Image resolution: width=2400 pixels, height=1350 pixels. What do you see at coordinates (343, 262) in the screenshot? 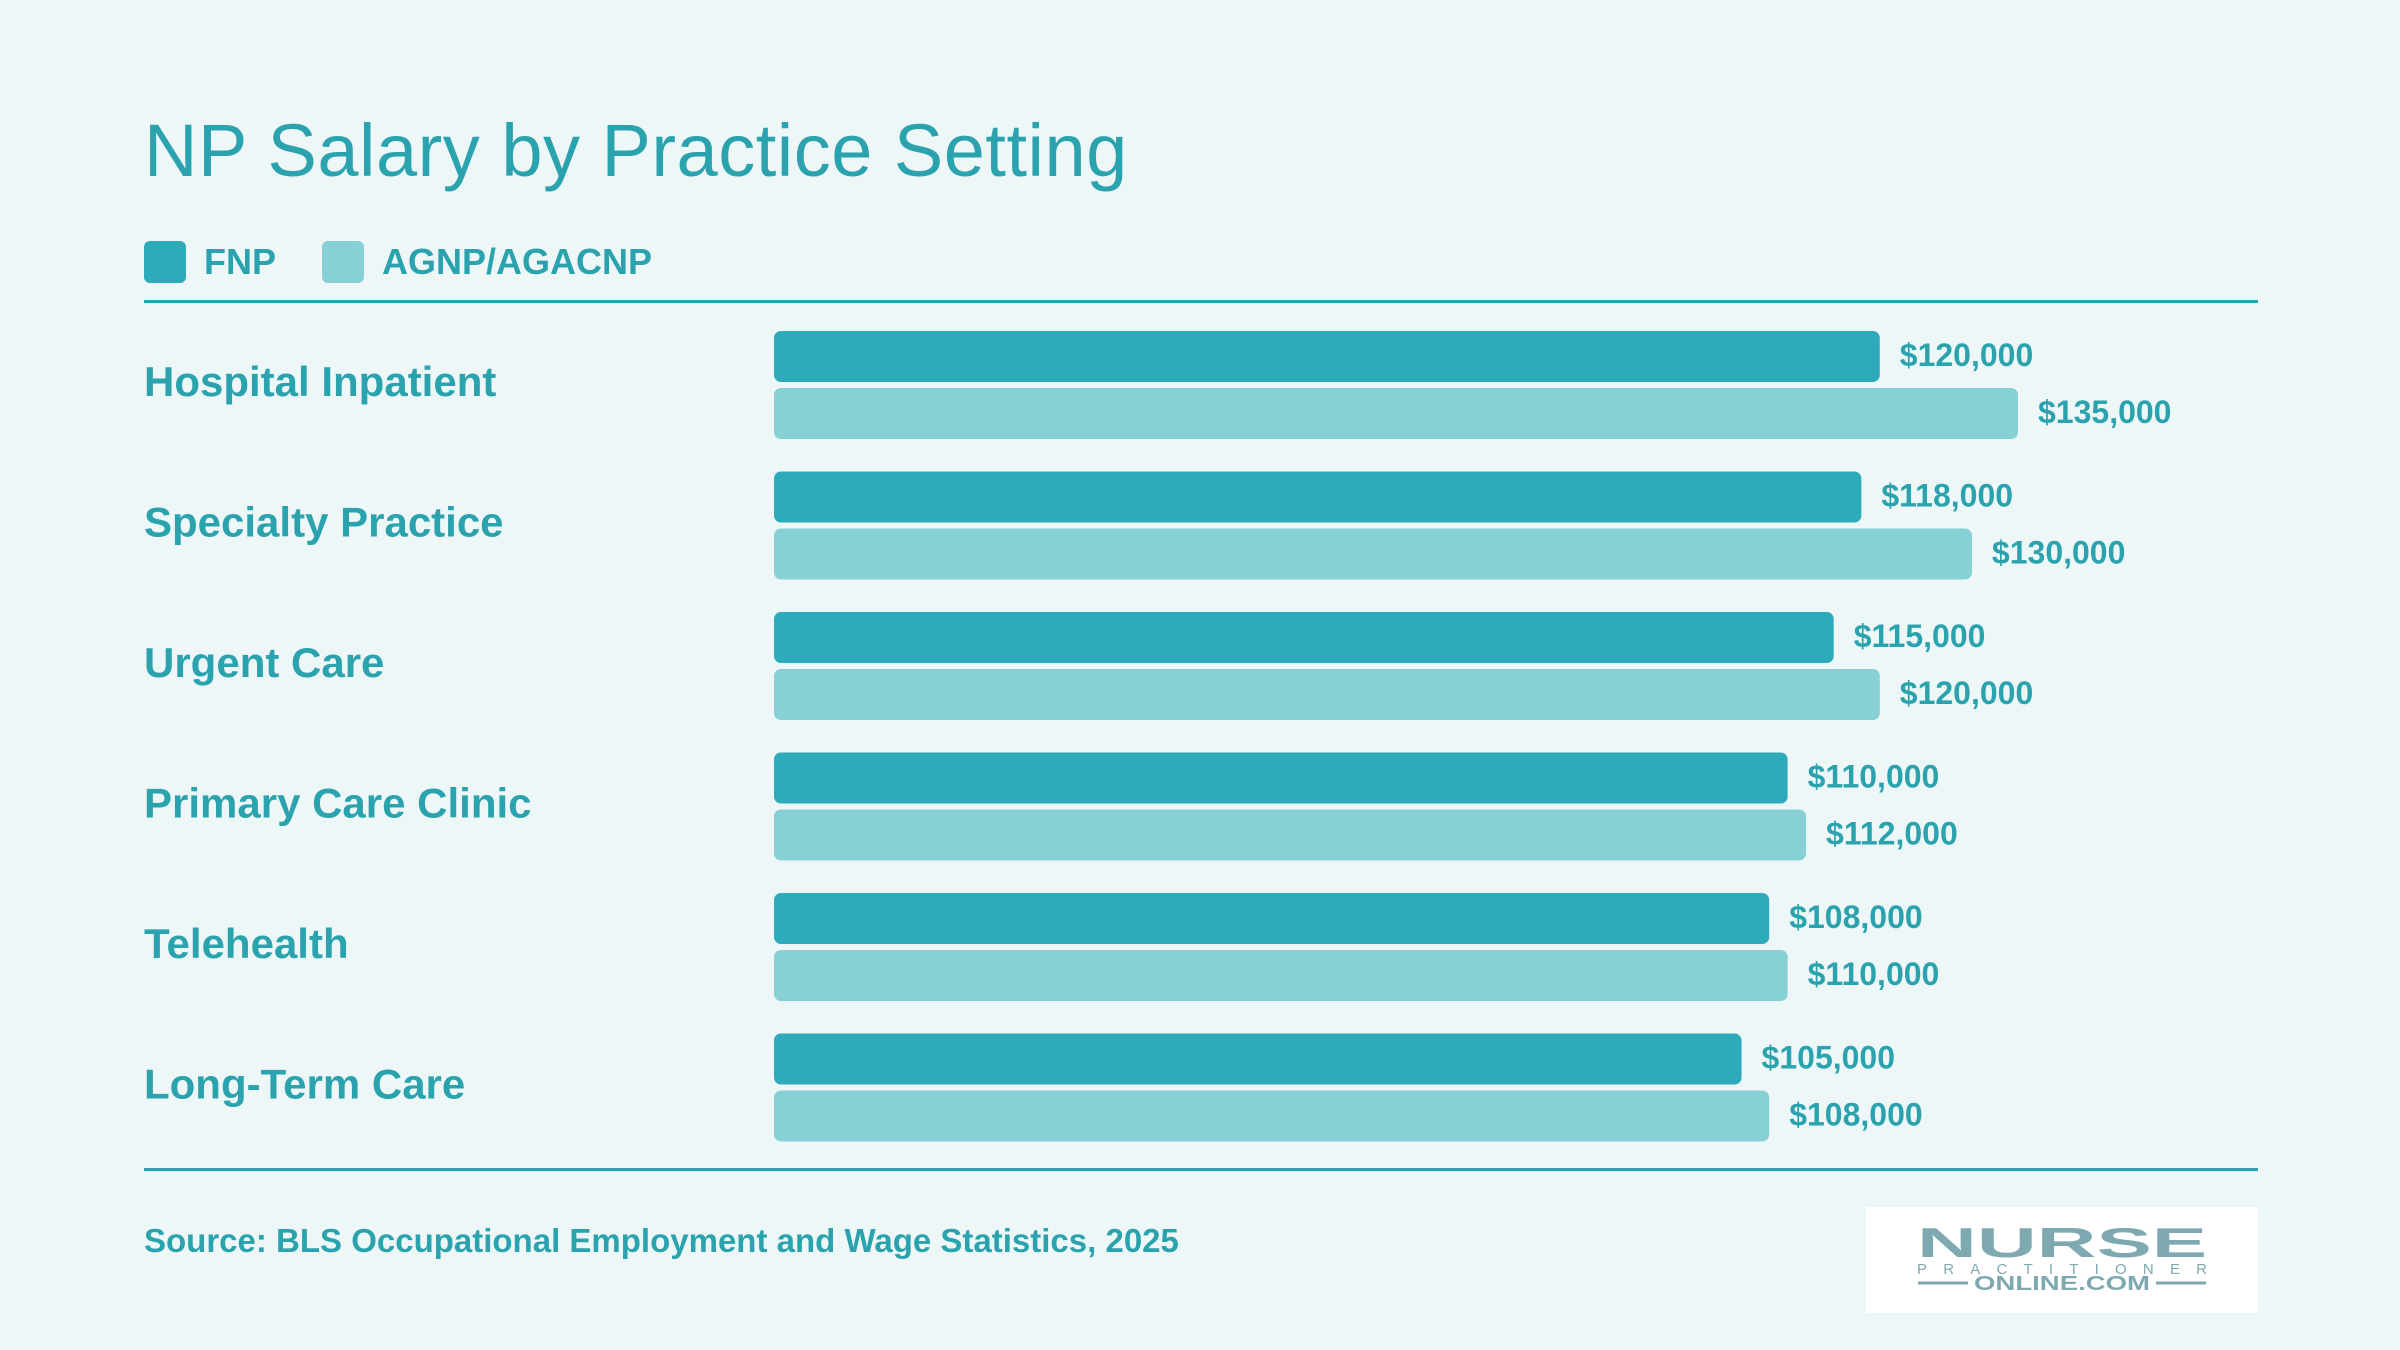
I see `legend-swatch-agnp` at bounding box center [343, 262].